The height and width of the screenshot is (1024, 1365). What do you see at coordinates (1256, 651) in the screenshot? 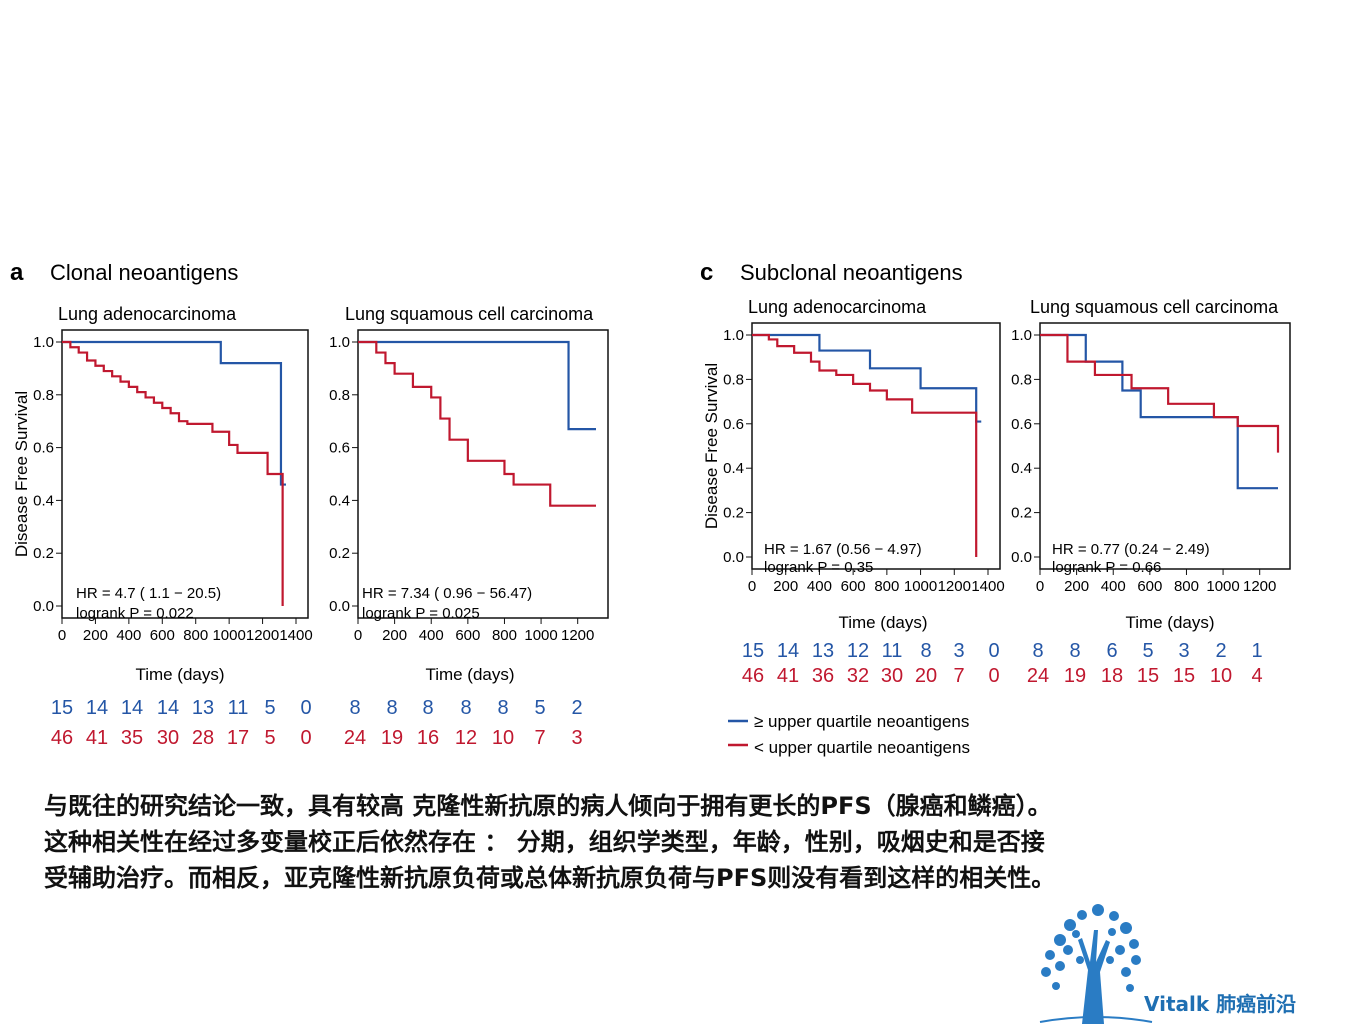
I see `risk-count-upper: 1` at bounding box center [1256, 651].